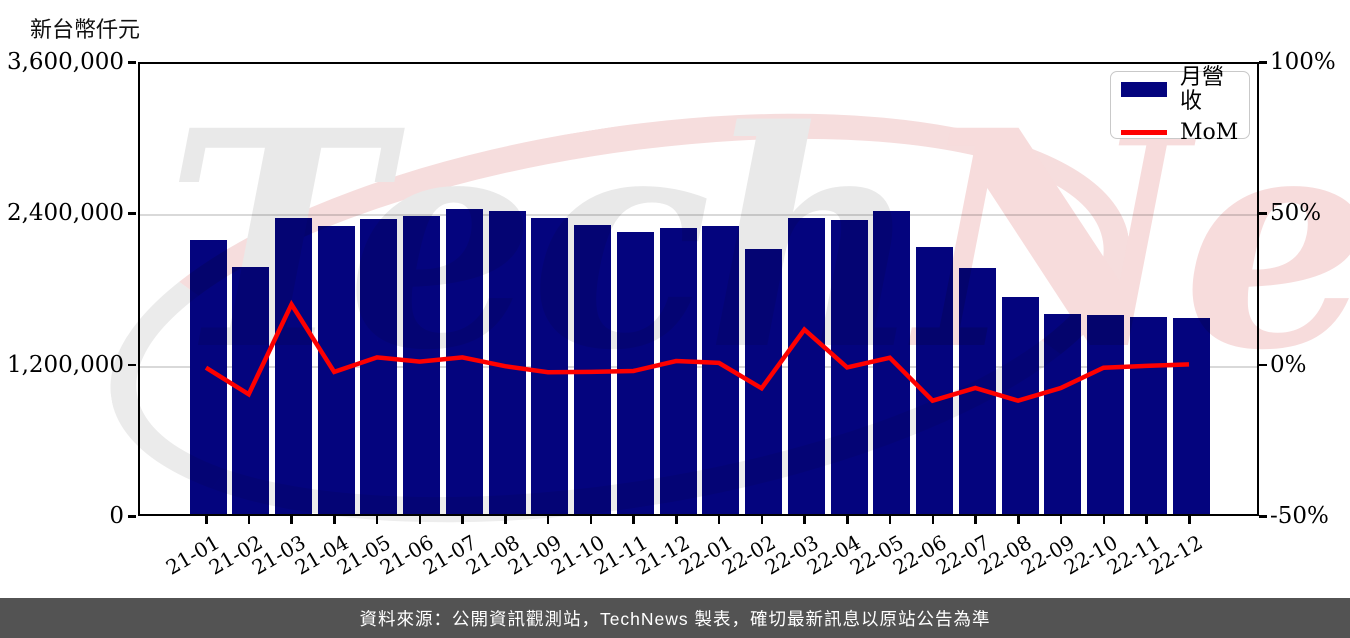 Image resolution: width=1350 pixels, height=638 pixels. I want to click on source-footer: 資料來源：公開資訊觀測站，TechNews 製表，確切最新訊息以原站公告為準, so click(675, 618).